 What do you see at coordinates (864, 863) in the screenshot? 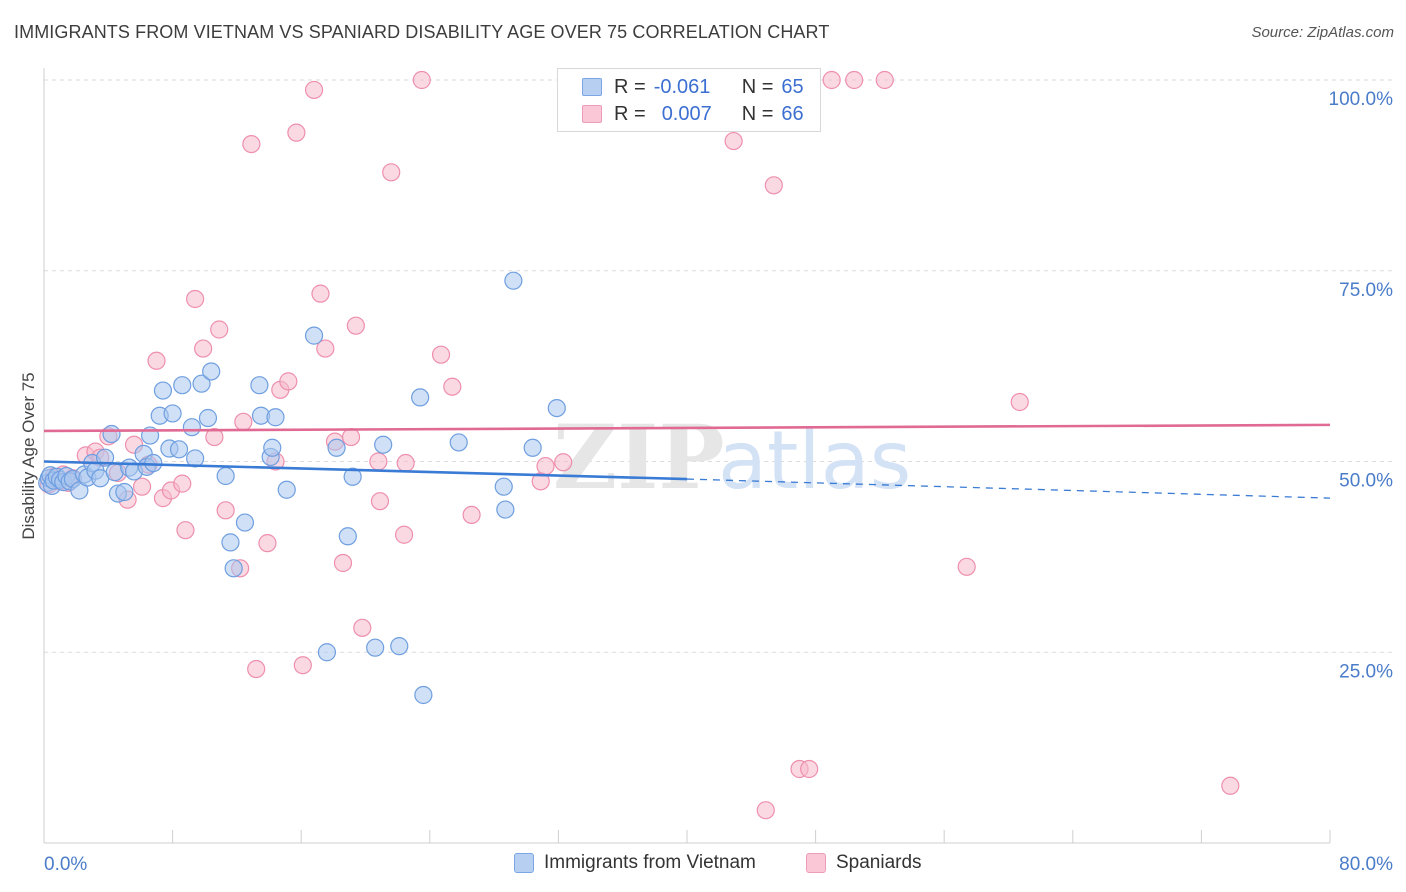
I see `legend-item-spaniards: Spaniards` at bounding box center [864, 863].